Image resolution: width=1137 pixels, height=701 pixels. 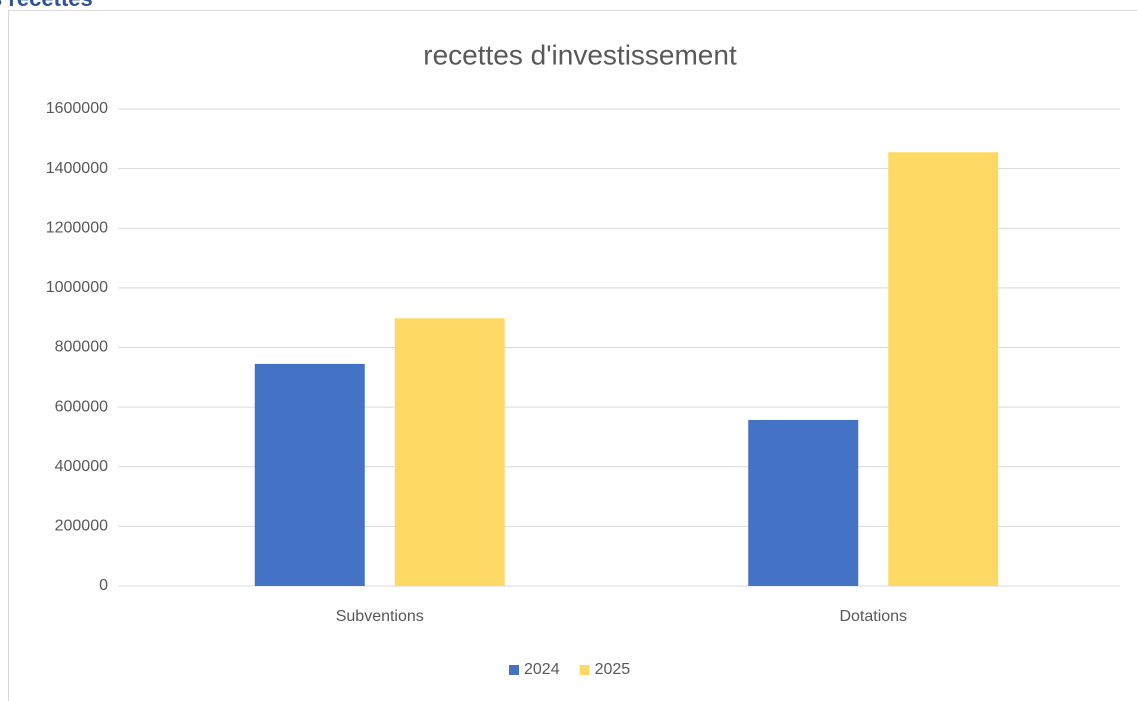 I want to click on x-tick-label: Subventions, so click(x=380, y=616).